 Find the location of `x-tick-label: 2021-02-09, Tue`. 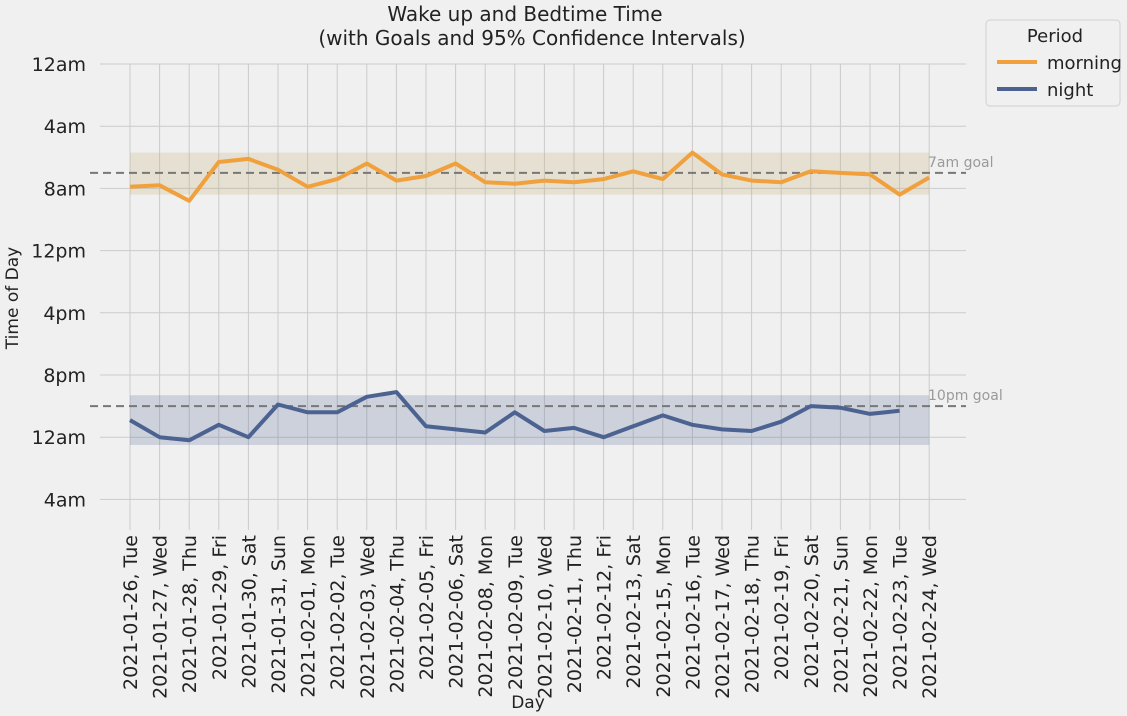

x-tick-label: 2021-02-09, Tue is located at coordinates (516, 612).